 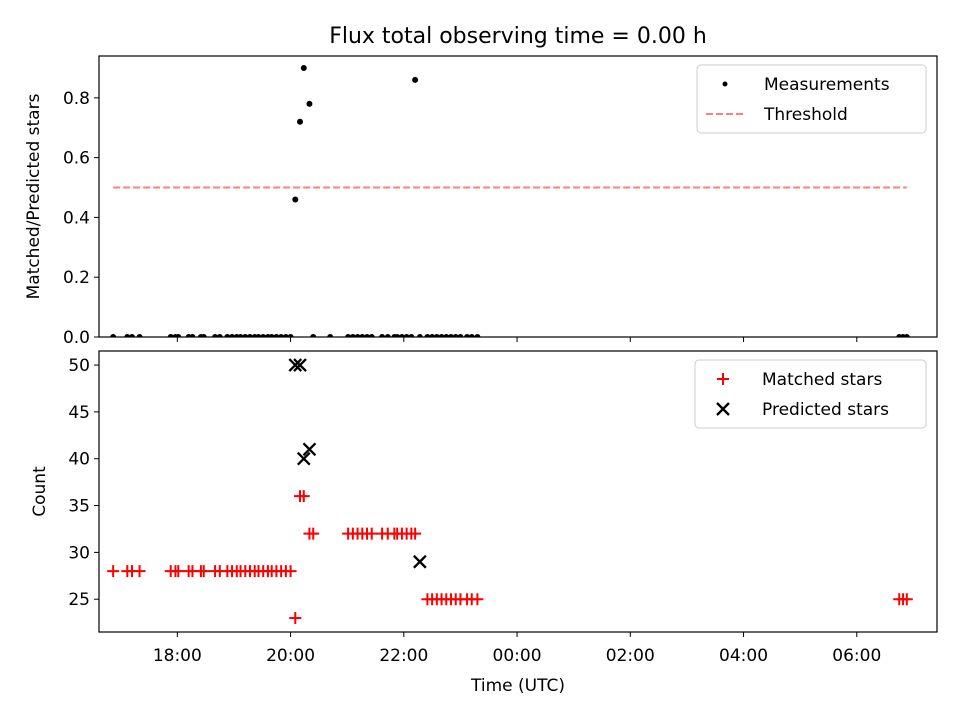 I want to click on y-tick-label: 30, so click(x=79, y=553).